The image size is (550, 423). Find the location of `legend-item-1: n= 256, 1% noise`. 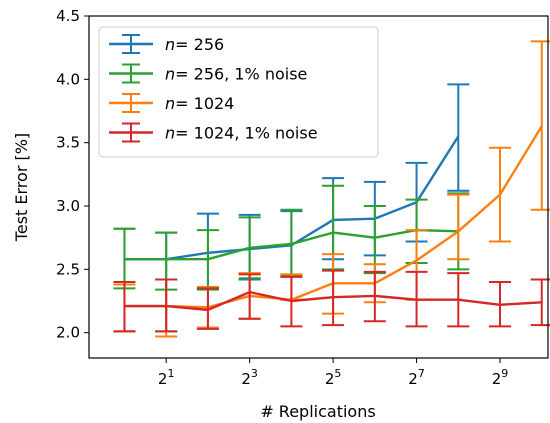

legend-item-1: n= 256, 1% noise is located at coordinates (208, 73).